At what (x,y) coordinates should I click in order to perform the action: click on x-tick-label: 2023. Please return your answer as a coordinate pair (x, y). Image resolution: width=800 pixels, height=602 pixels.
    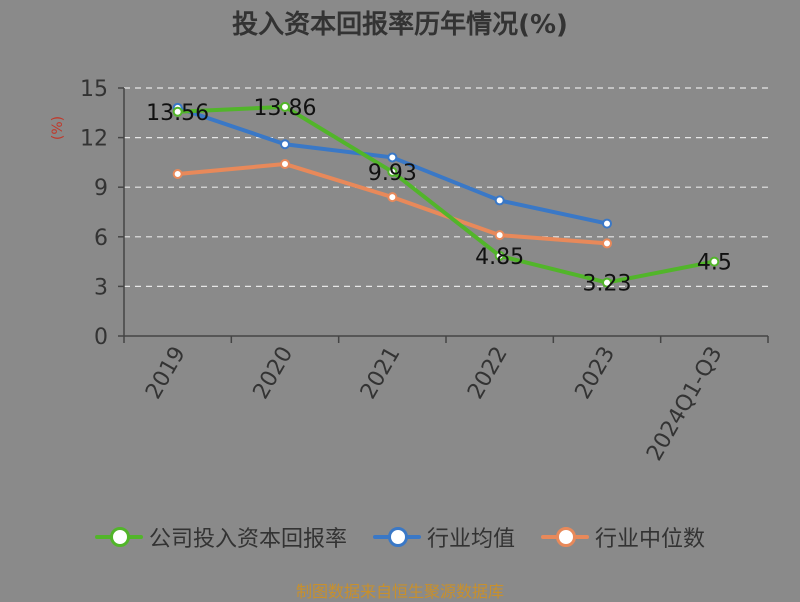
    Looking at the image, I should click on (596, 373).